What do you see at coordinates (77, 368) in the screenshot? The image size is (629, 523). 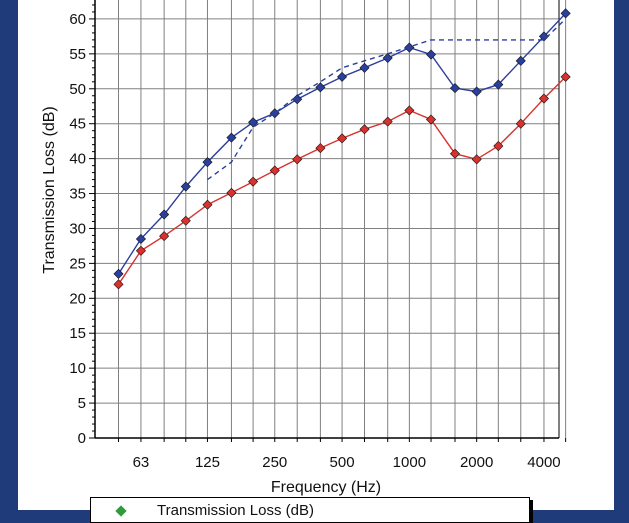 I see `y-tick-label: 10` at bounding box center [77, 368].